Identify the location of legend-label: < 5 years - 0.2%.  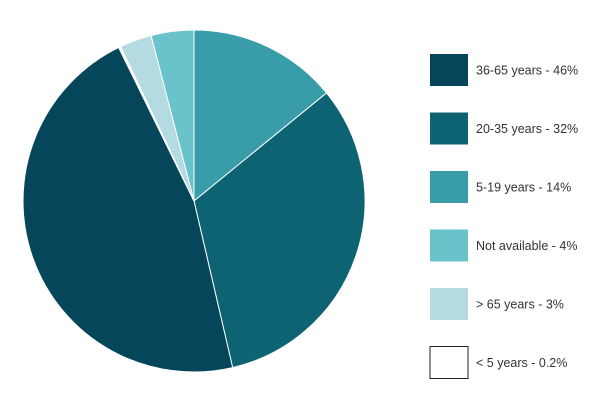
(521, 363).